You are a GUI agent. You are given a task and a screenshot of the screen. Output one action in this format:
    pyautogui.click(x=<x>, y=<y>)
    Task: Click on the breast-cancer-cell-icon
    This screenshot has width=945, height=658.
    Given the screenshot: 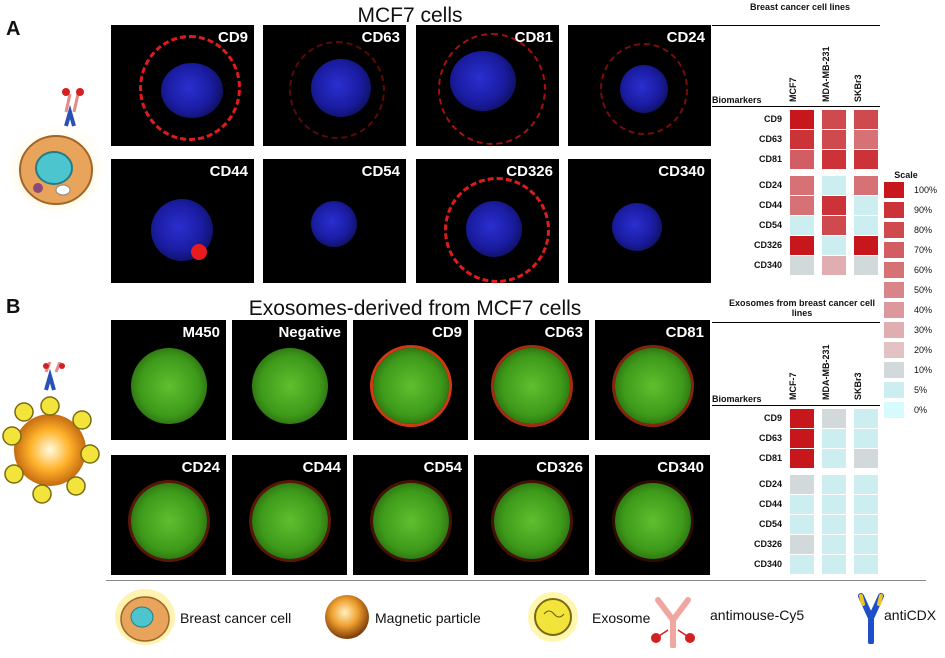 What is the action you would take?
    pyautogui.click(x=145, y=617)
    